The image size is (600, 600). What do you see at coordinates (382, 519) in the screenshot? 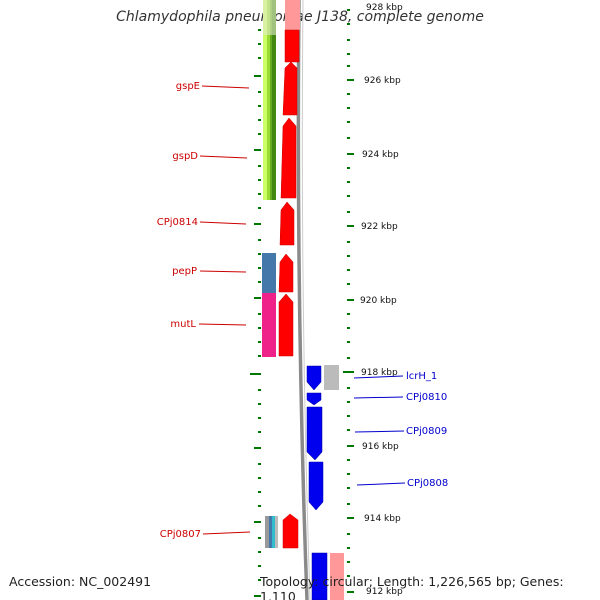
I see `tick-label-914: 914 kbp` at bounding box center [382, 519].